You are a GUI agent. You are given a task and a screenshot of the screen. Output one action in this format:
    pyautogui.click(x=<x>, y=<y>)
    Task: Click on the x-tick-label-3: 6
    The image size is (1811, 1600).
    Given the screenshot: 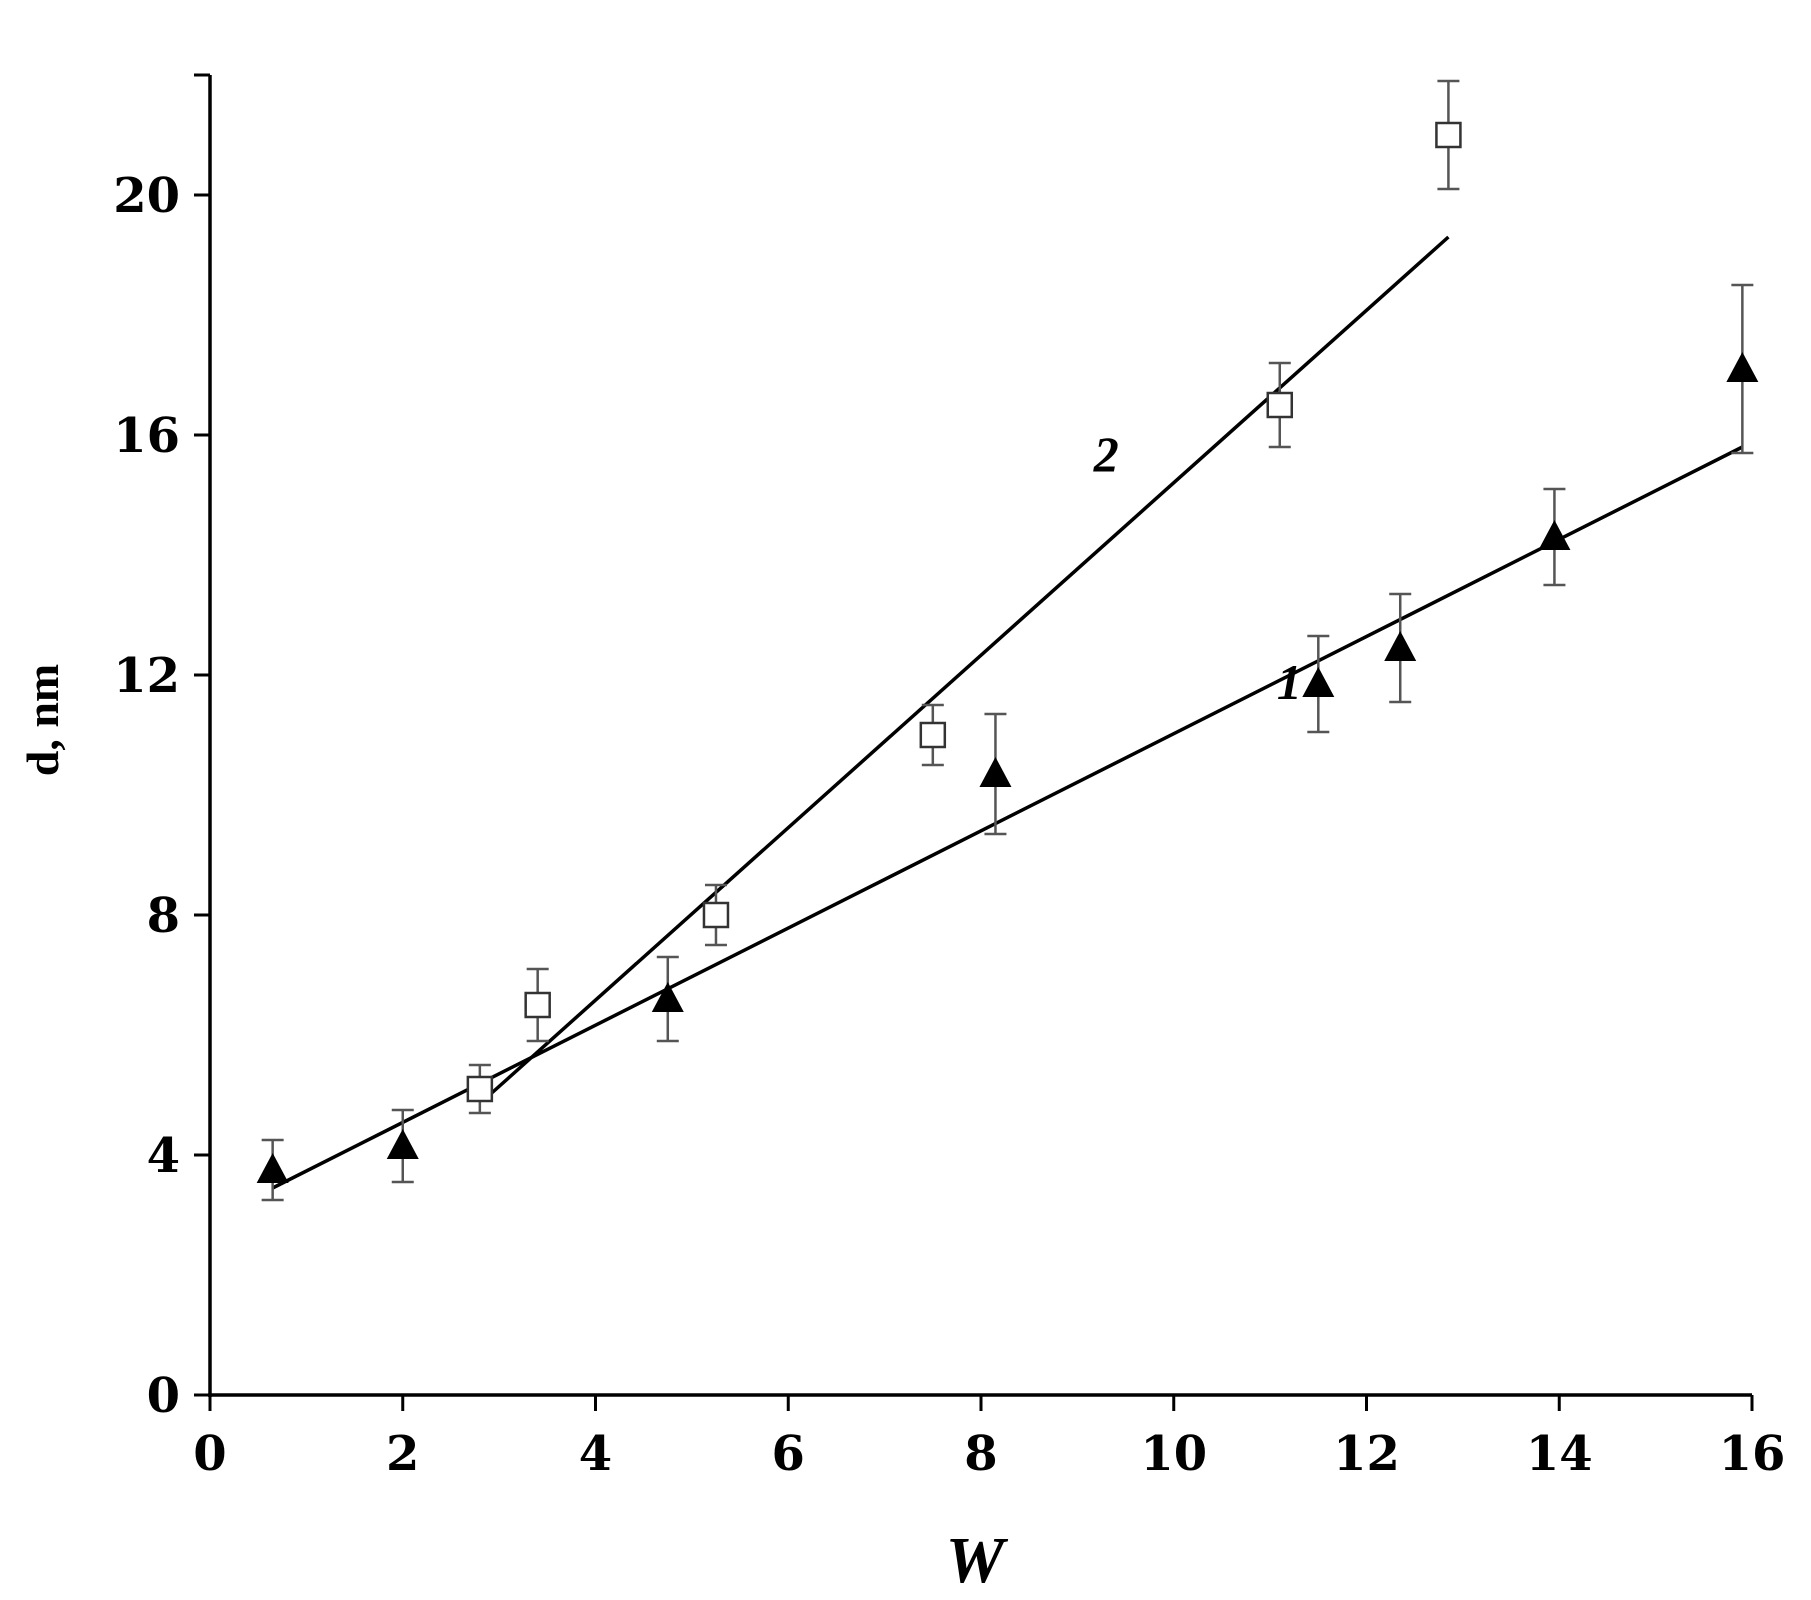 What is the action you would take?
    pyautogui.click(x=788, y=1454)
    